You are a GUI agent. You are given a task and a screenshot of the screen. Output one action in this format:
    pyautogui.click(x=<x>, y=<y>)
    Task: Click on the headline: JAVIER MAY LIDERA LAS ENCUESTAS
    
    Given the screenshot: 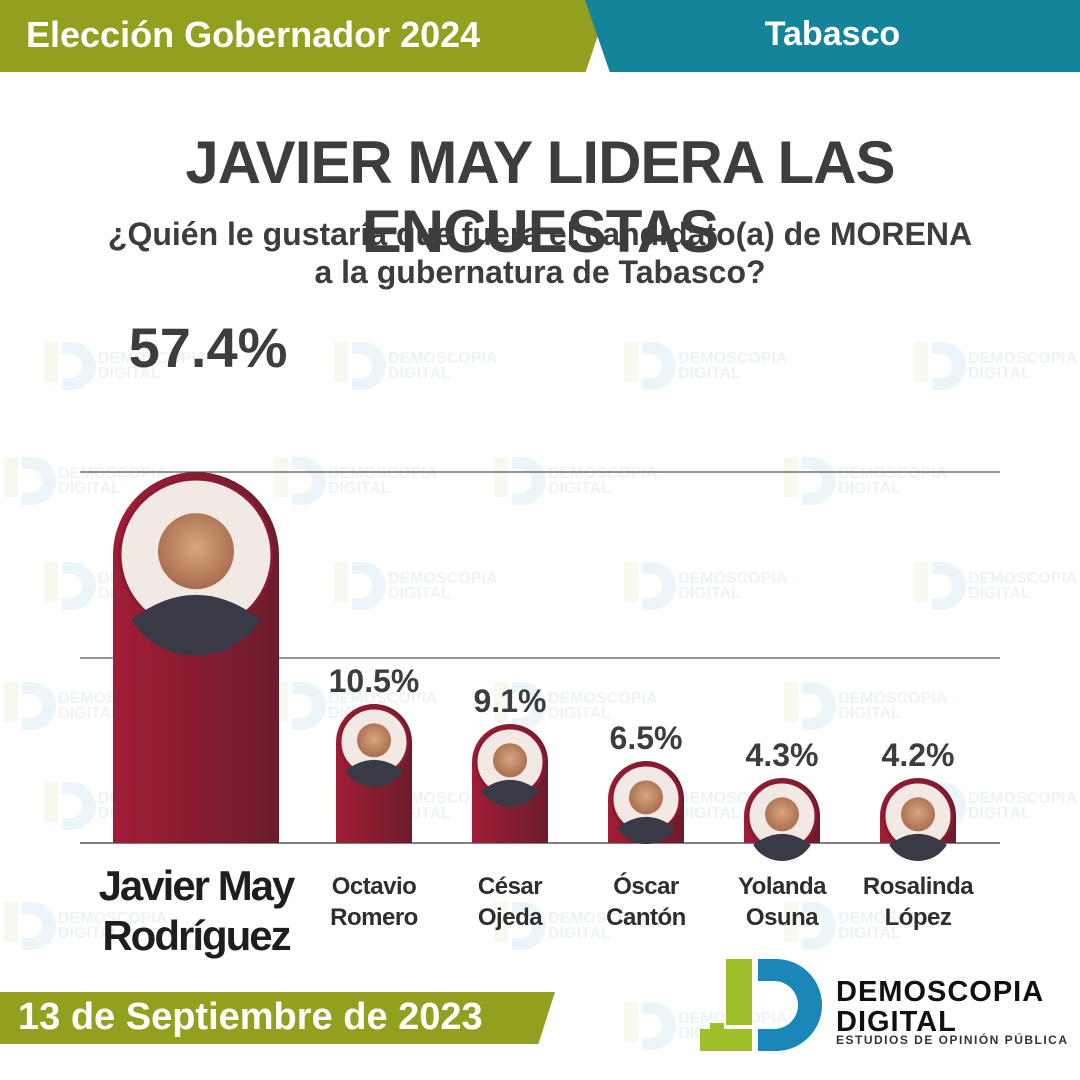 What is the action you would take?
    pyautogui.click(x=540, y=197)
    